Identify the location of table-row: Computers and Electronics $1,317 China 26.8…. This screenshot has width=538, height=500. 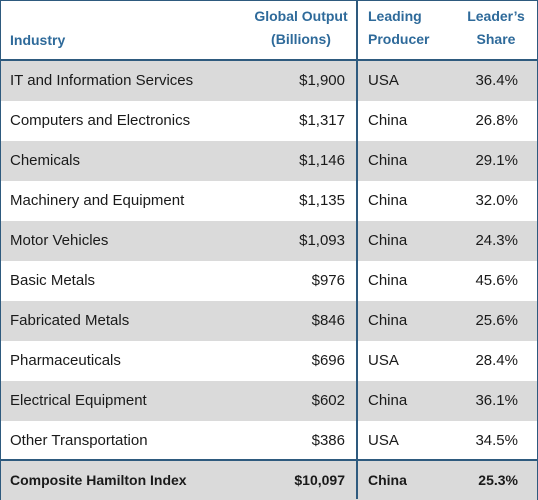
(269, 121).